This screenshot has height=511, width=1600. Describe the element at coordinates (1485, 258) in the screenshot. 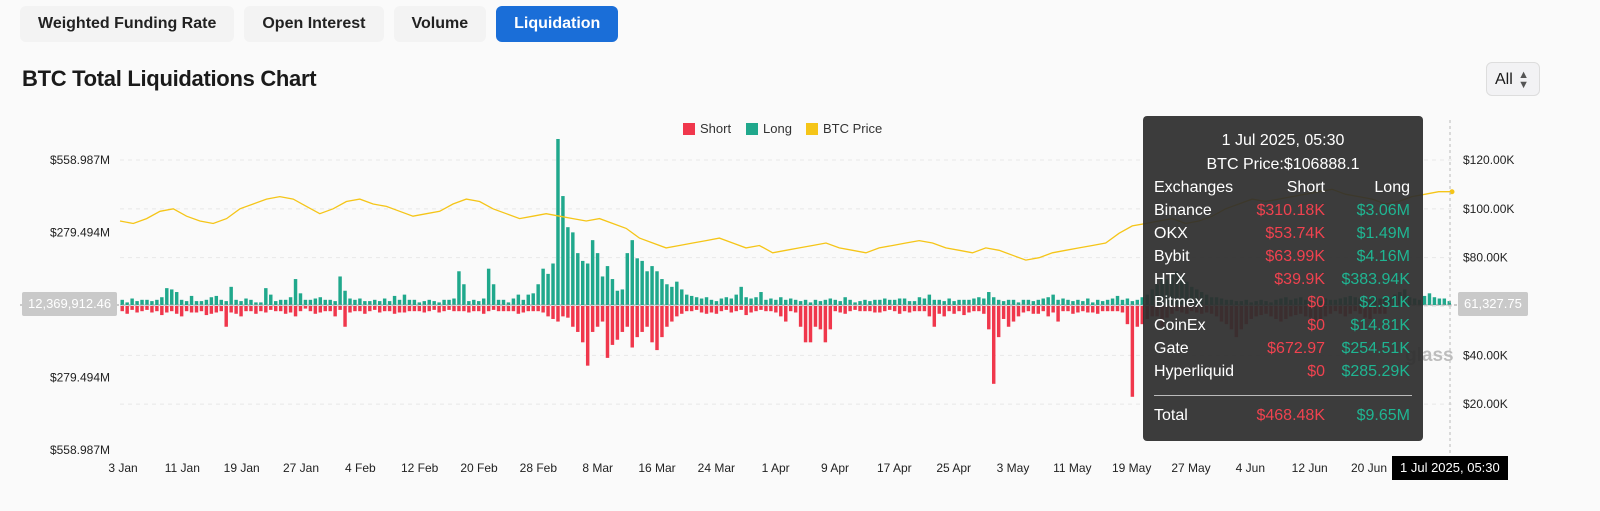

I see `right-axis-tick: $80.00K` at that location.